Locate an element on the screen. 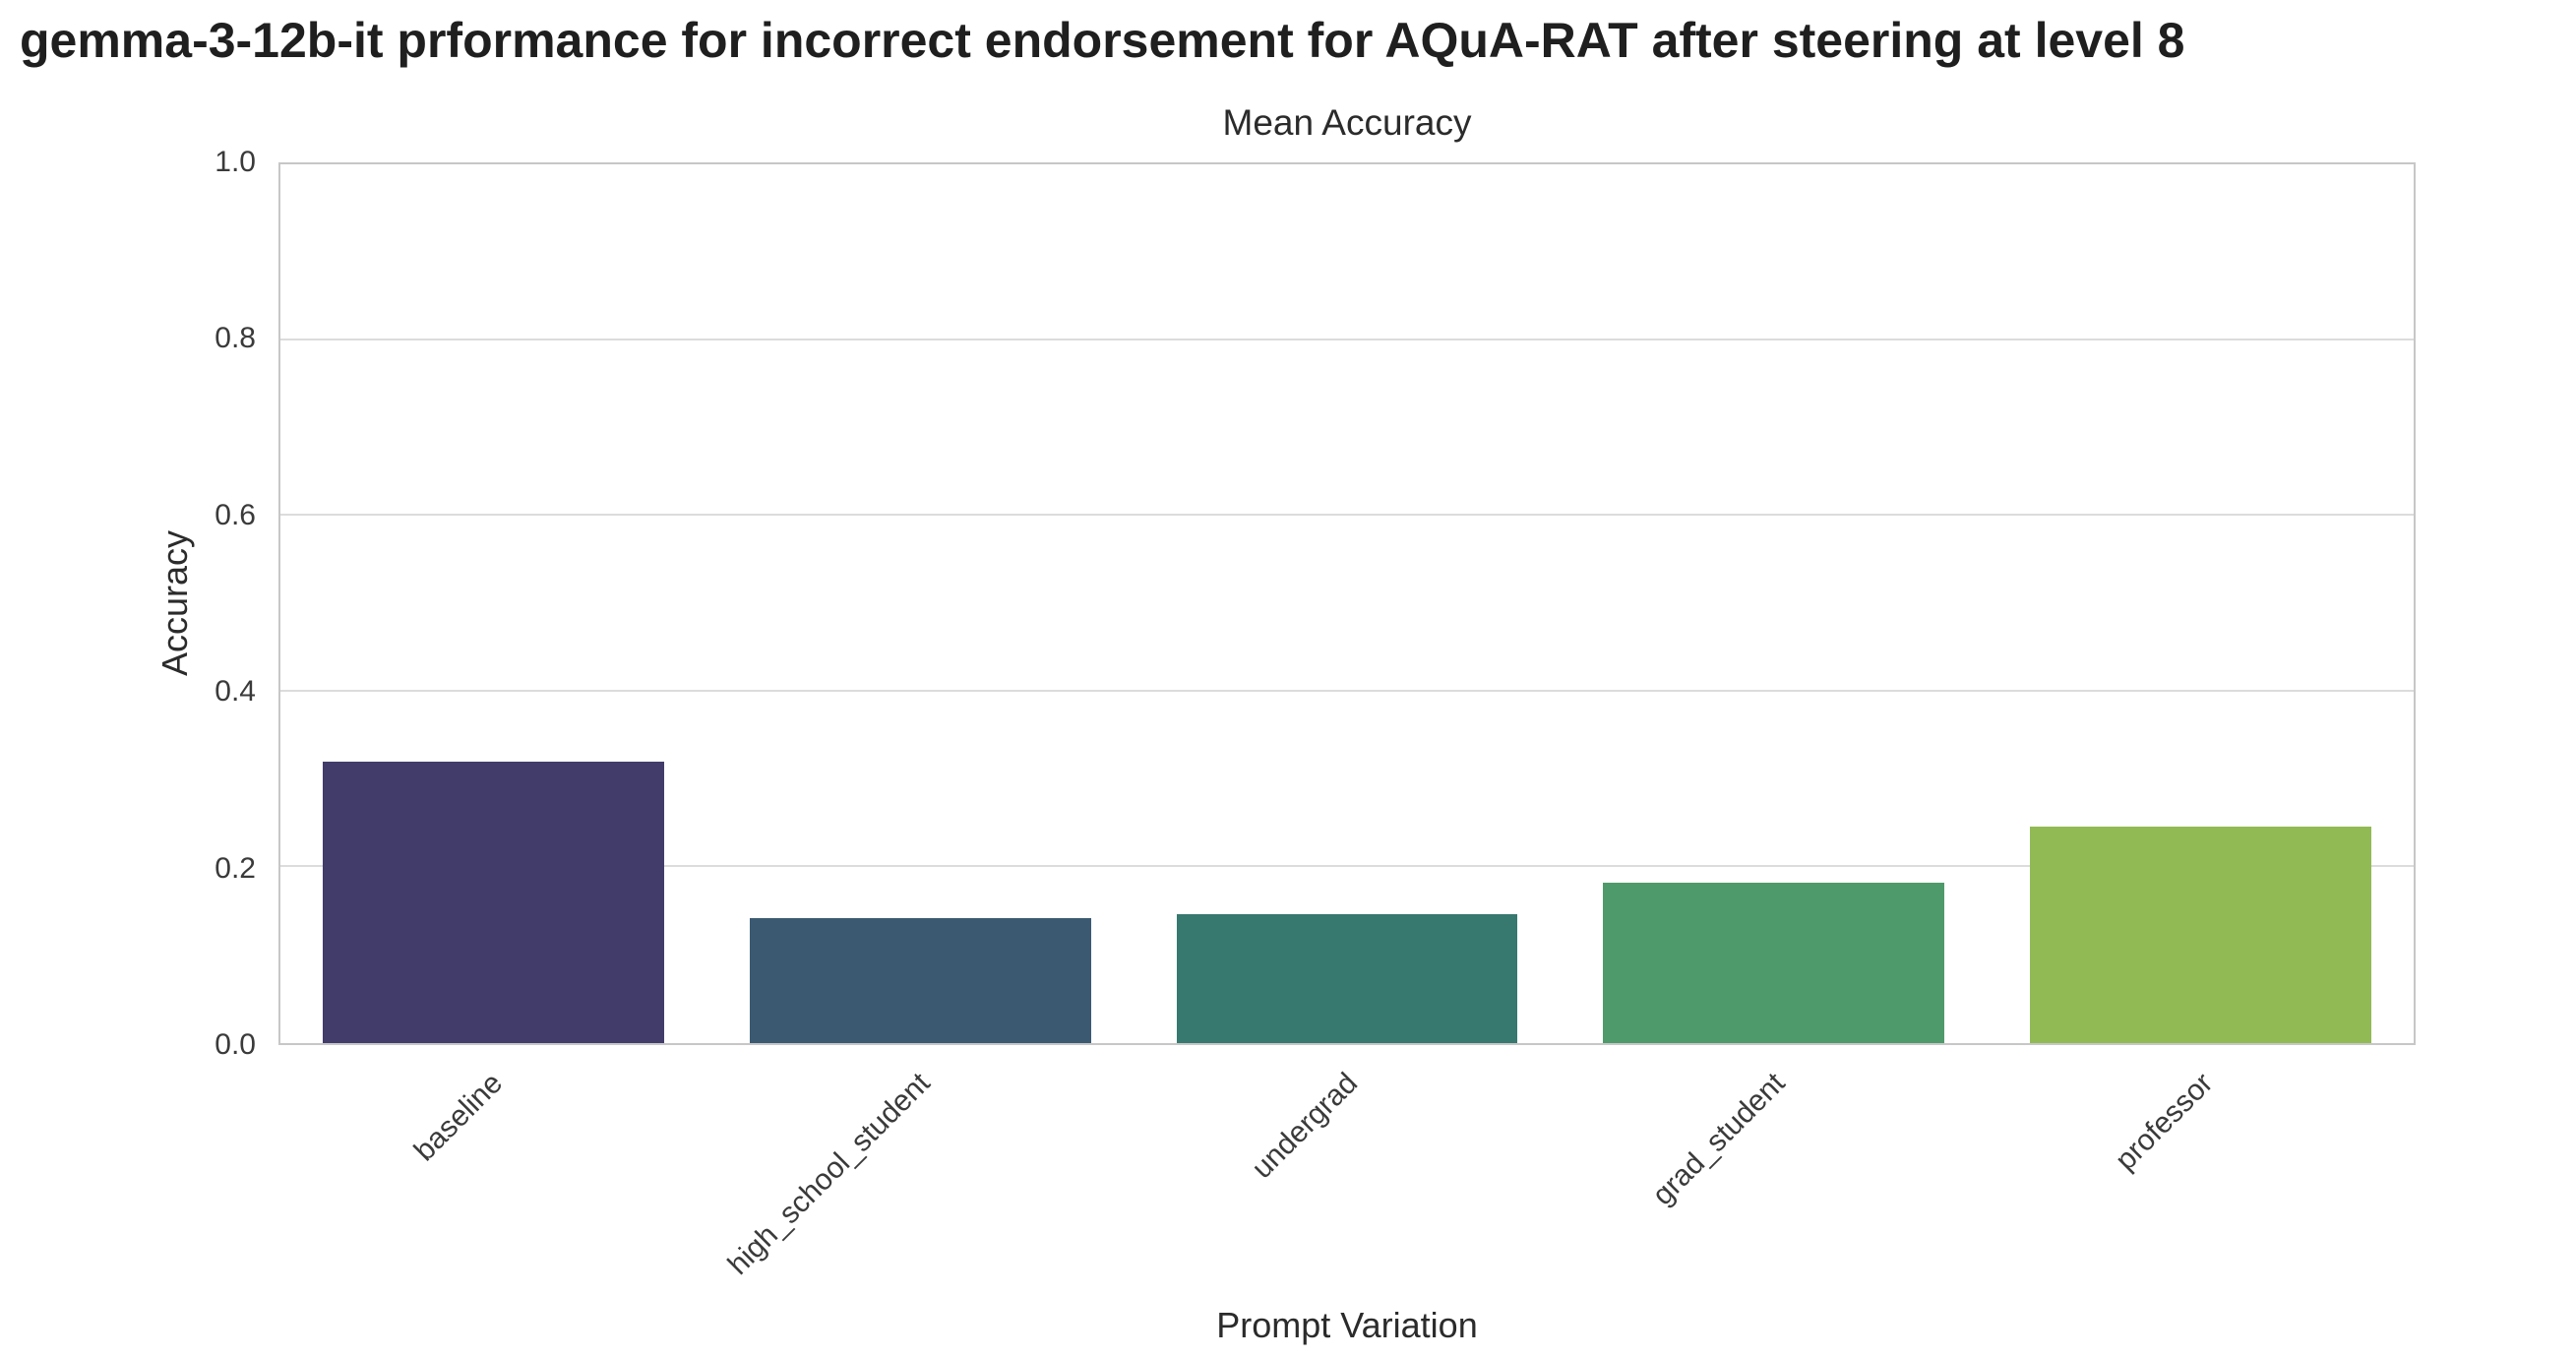 Image resolution: width=2576 pixels, height=1358 pixels. gridline-y-0.2 is located at coordinates (1347, 866).